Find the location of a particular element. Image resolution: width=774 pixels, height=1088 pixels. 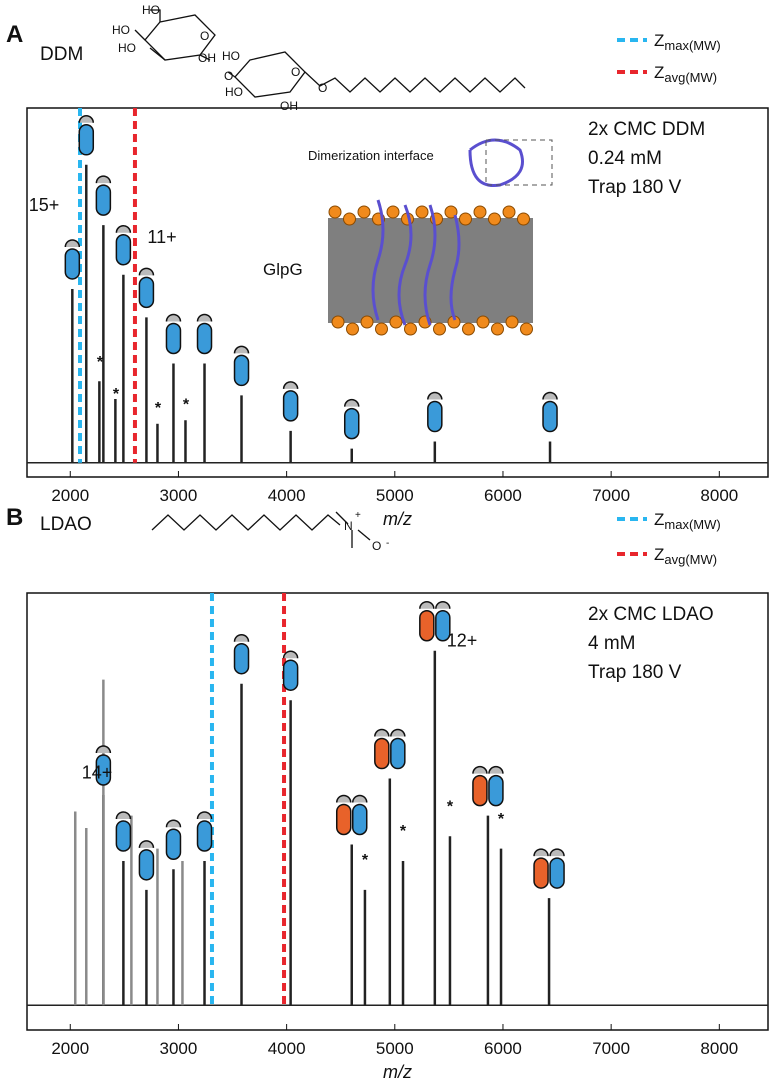

detergent-label: LDAO is located at coordinates (66, 524).